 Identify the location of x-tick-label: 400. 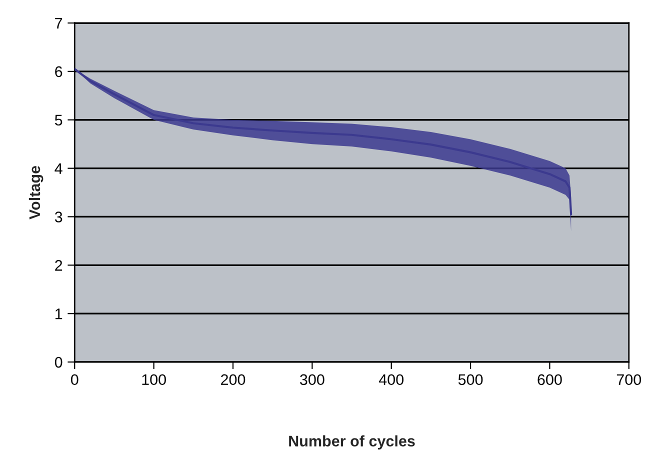
(391, 380).